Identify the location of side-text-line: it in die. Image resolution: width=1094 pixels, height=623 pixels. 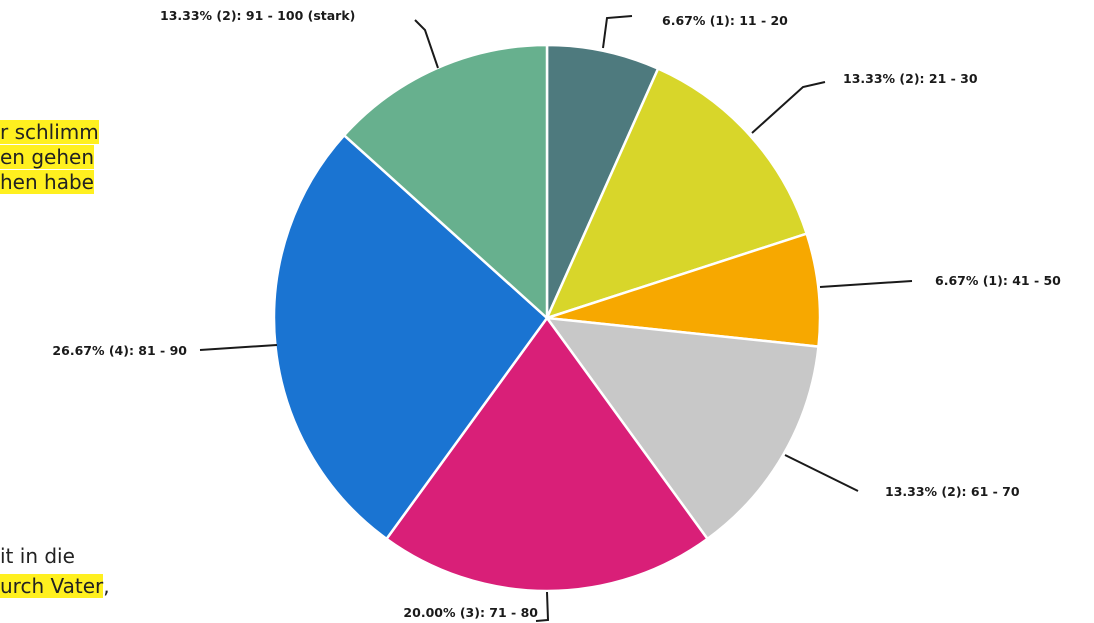
(37, 556).